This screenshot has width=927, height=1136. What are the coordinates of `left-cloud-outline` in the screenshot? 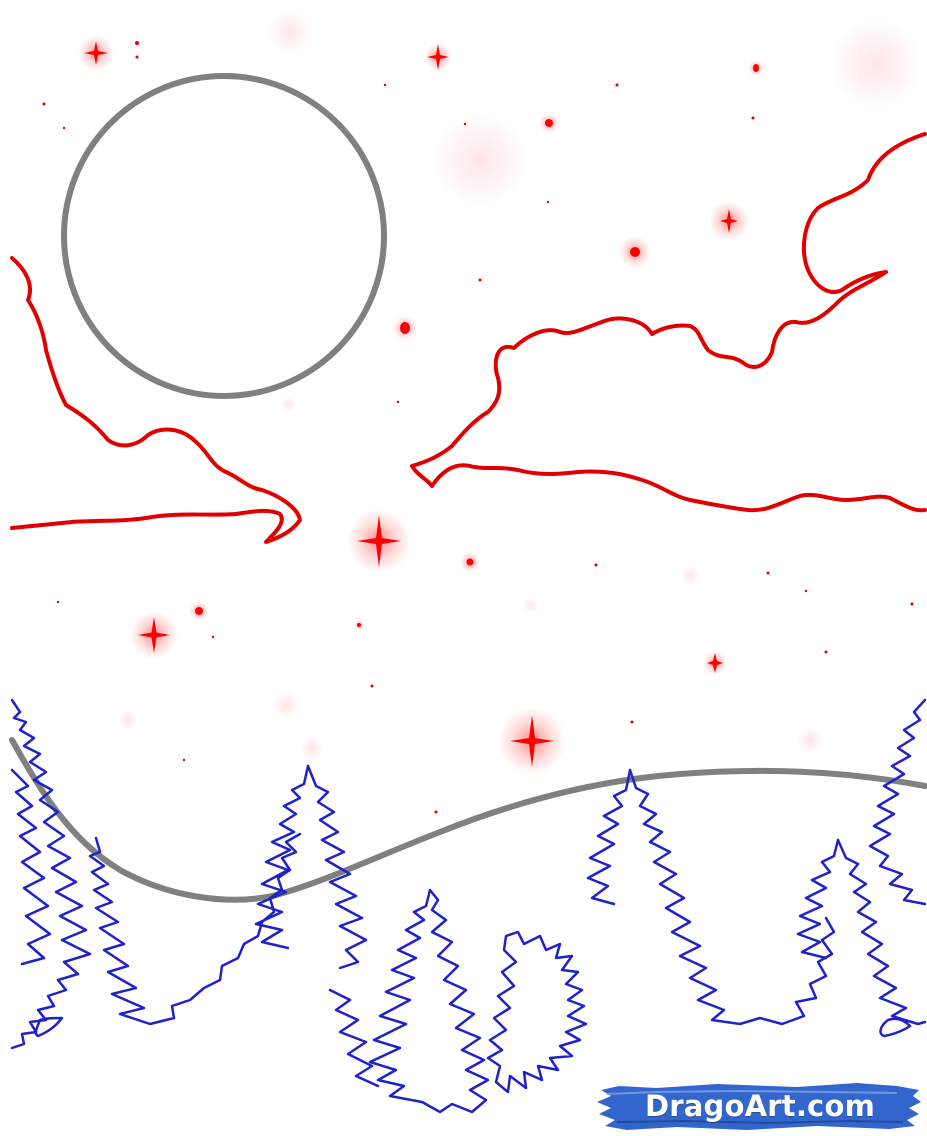 It's located at (156, 400).